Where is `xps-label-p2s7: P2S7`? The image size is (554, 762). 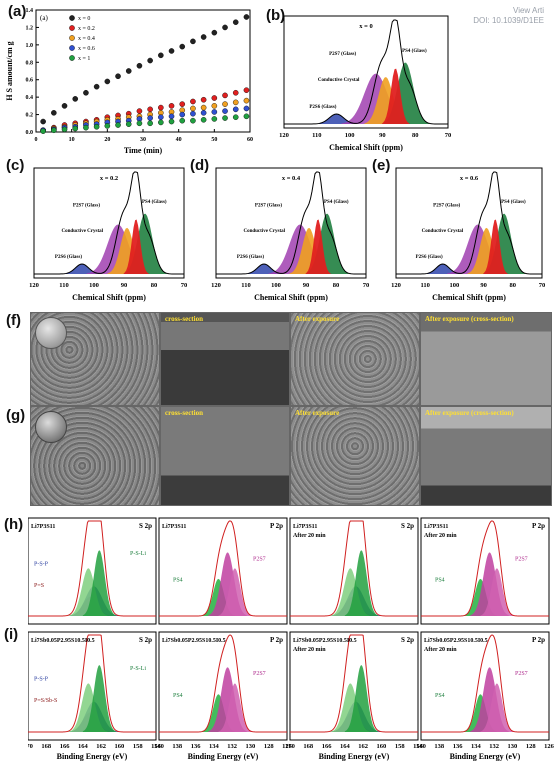 xps-label-p2s7: P2S7 is located at coordinates (521, 674).